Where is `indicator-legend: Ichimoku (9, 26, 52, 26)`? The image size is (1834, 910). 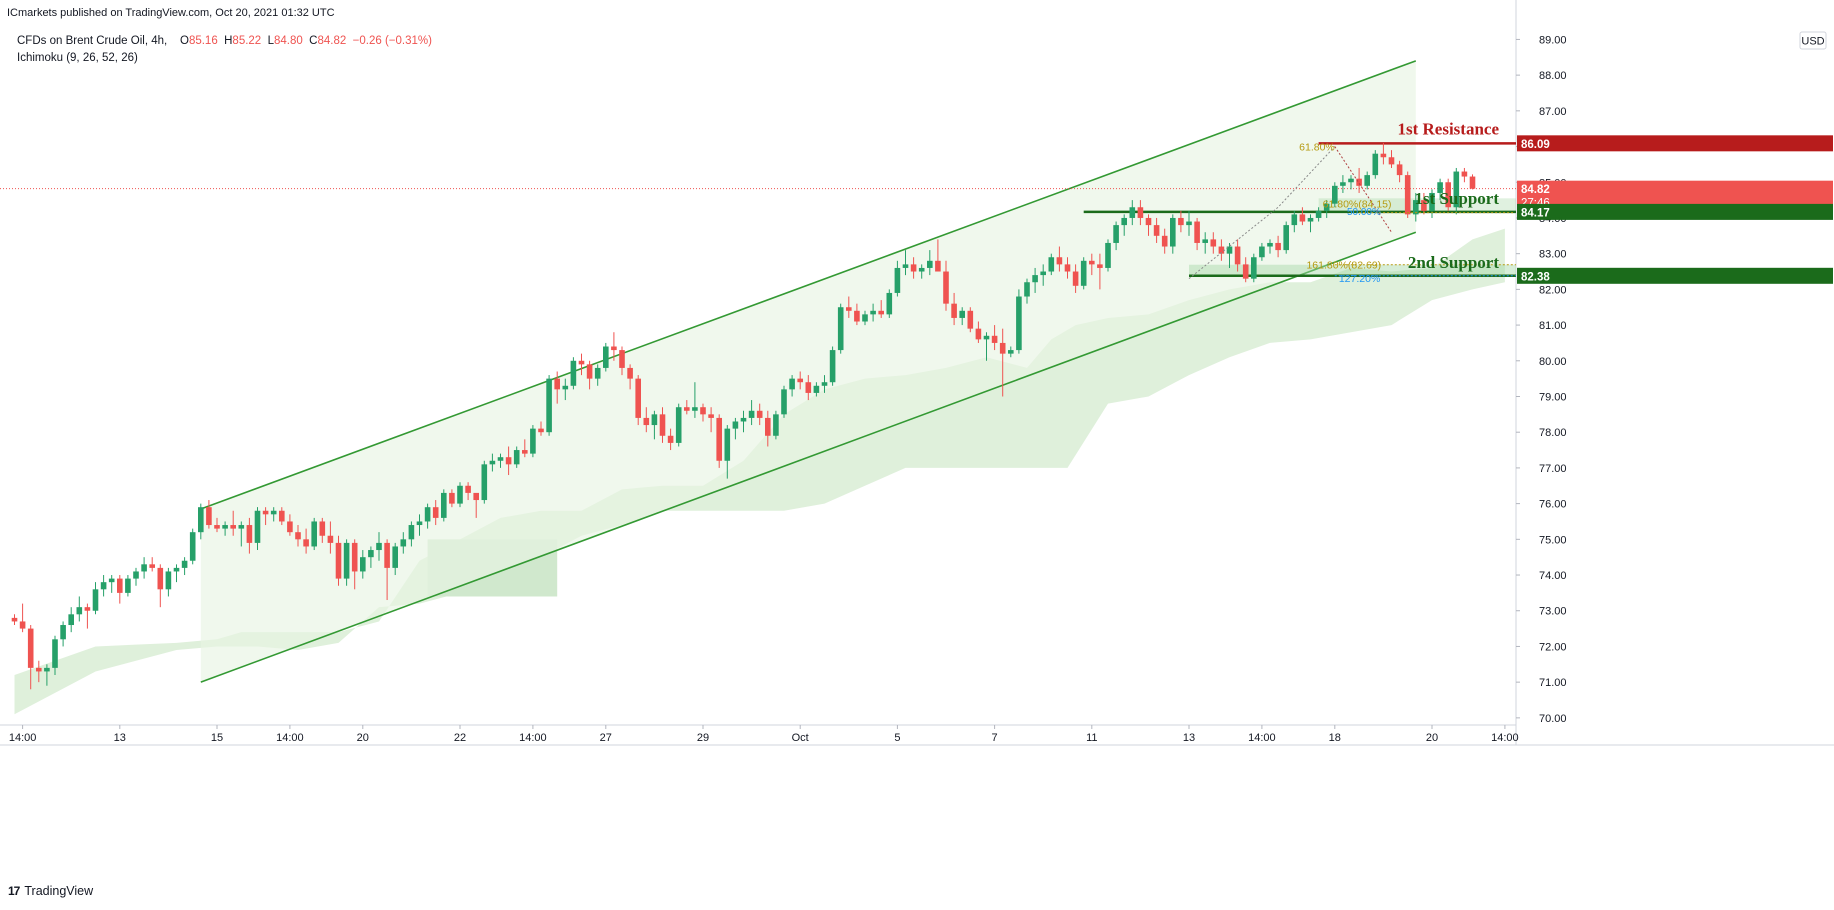 indicator-legend: Ichimoku (9, 26, 52, 26) is located at coordinates (77, 58).